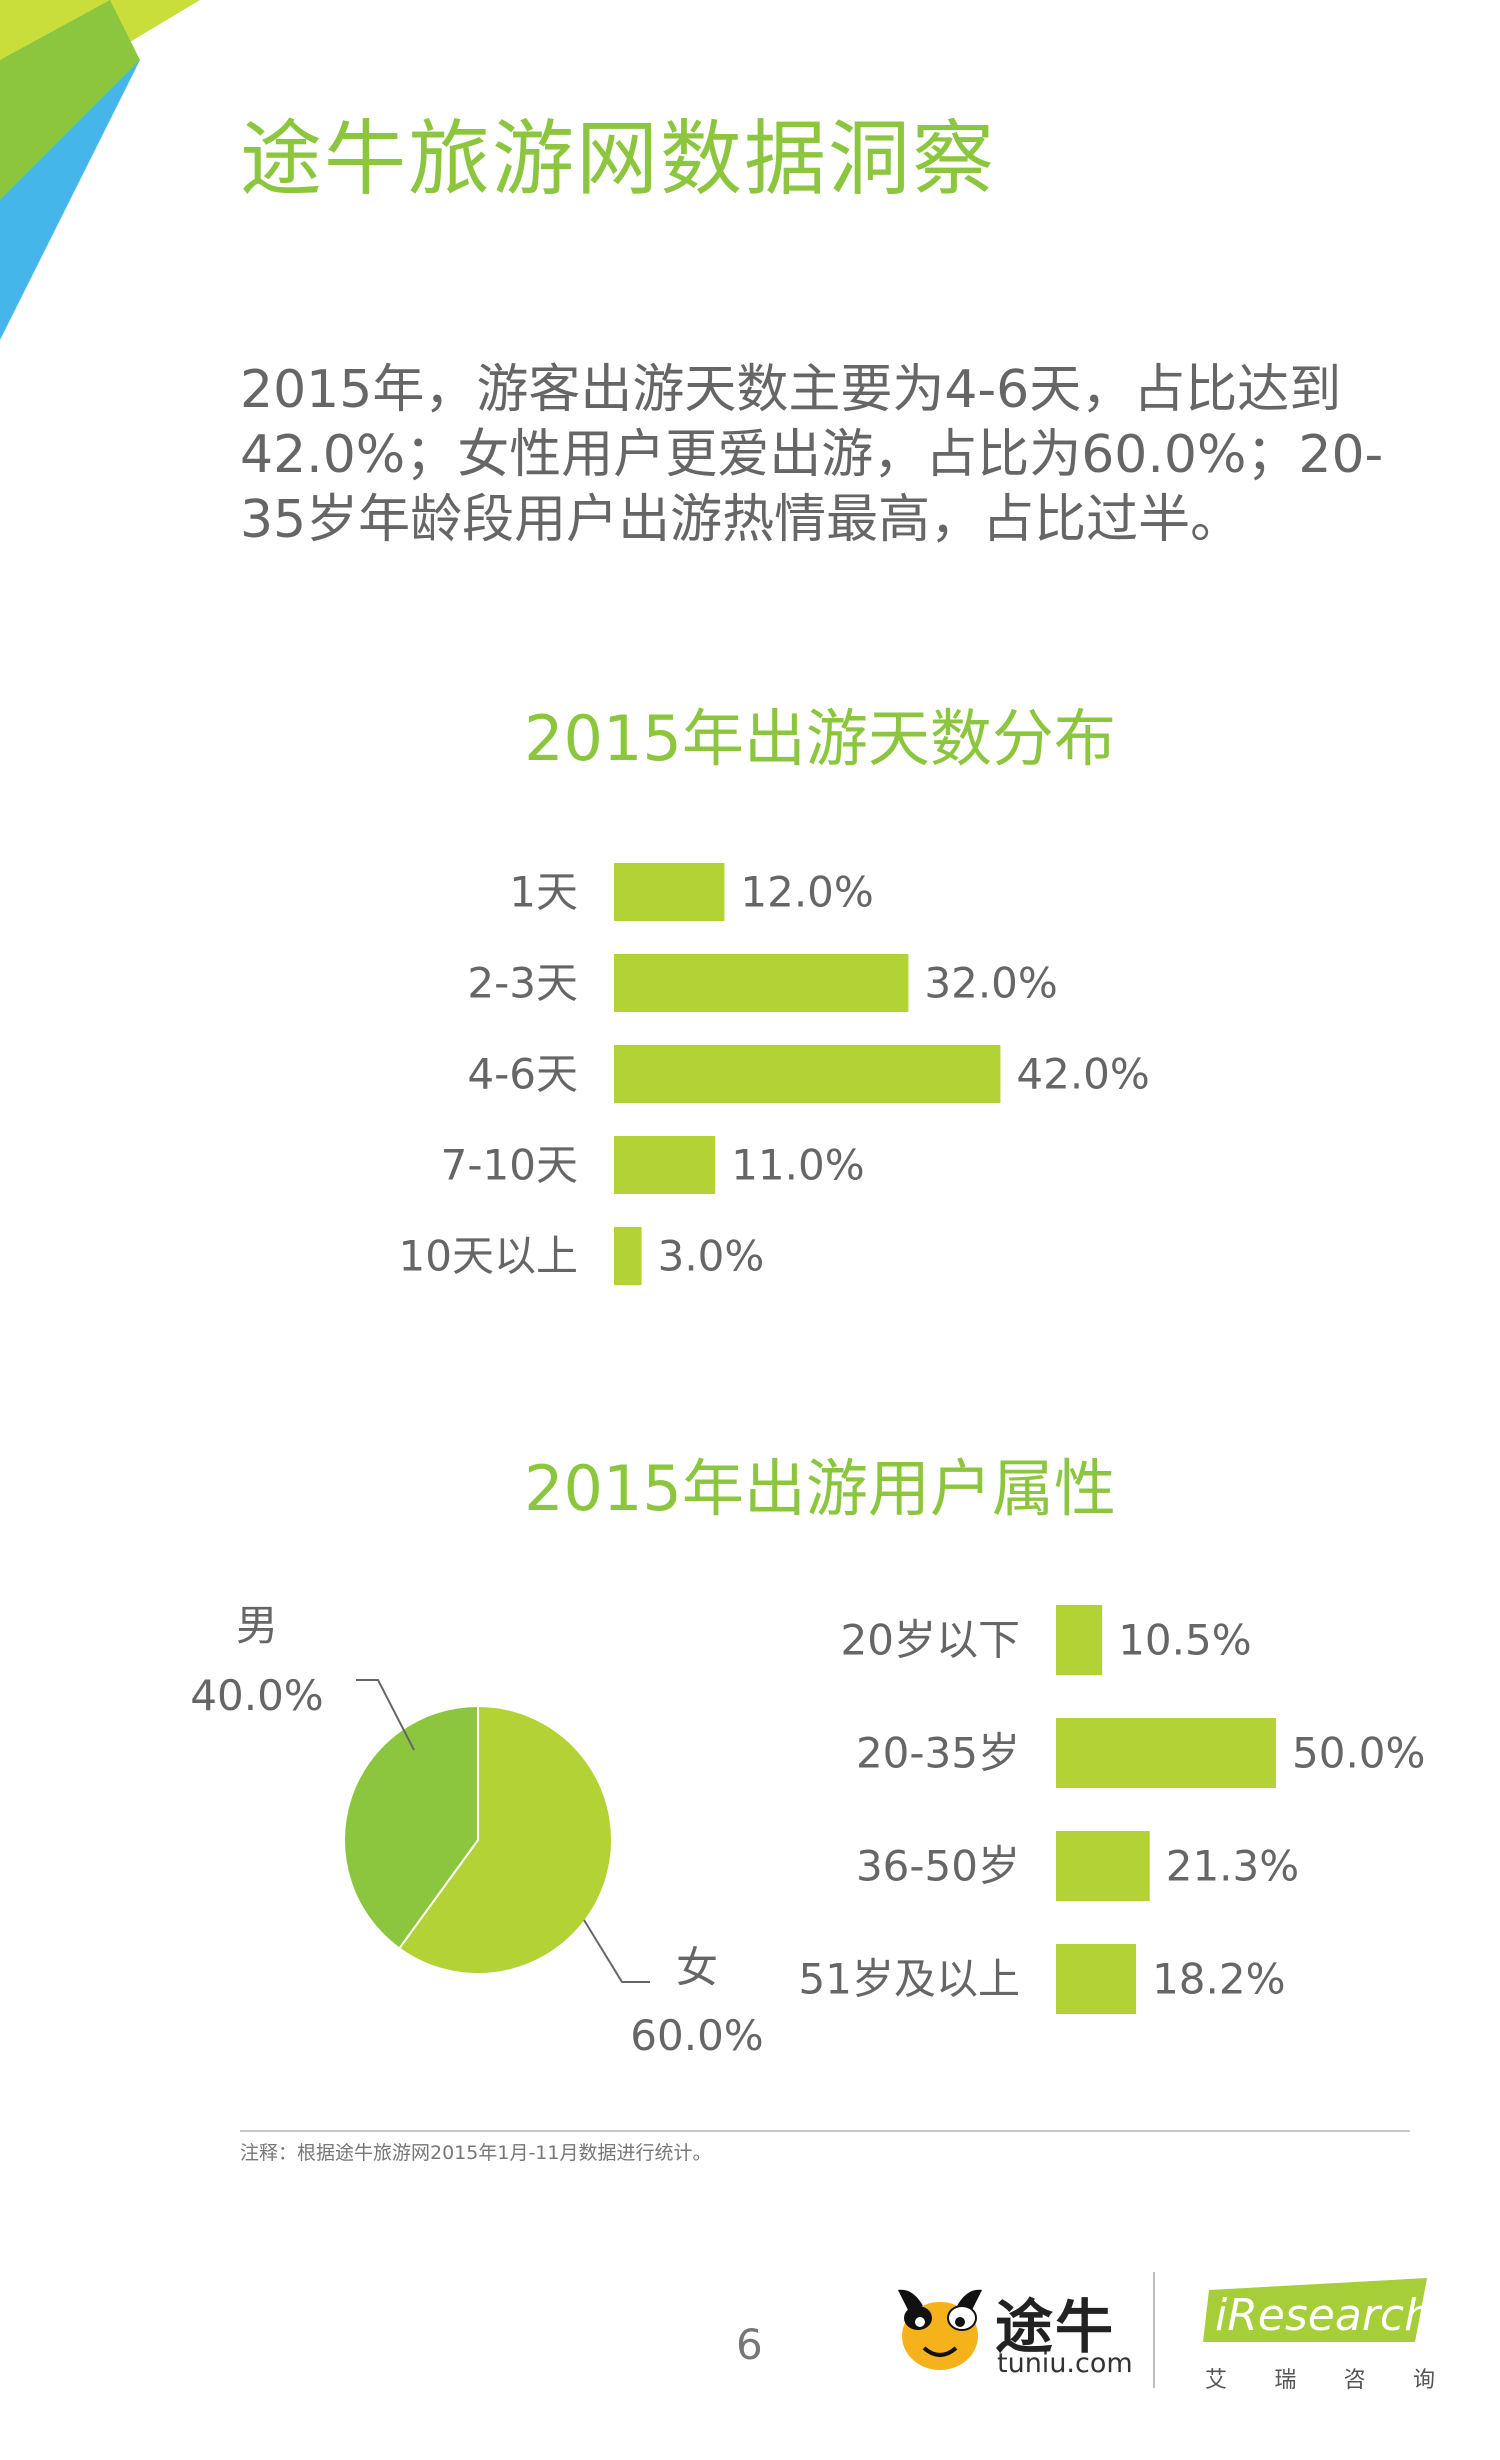 The image size is (1500, 2460). I want to click on category-label: 36-50岁, so click(938, 1866).